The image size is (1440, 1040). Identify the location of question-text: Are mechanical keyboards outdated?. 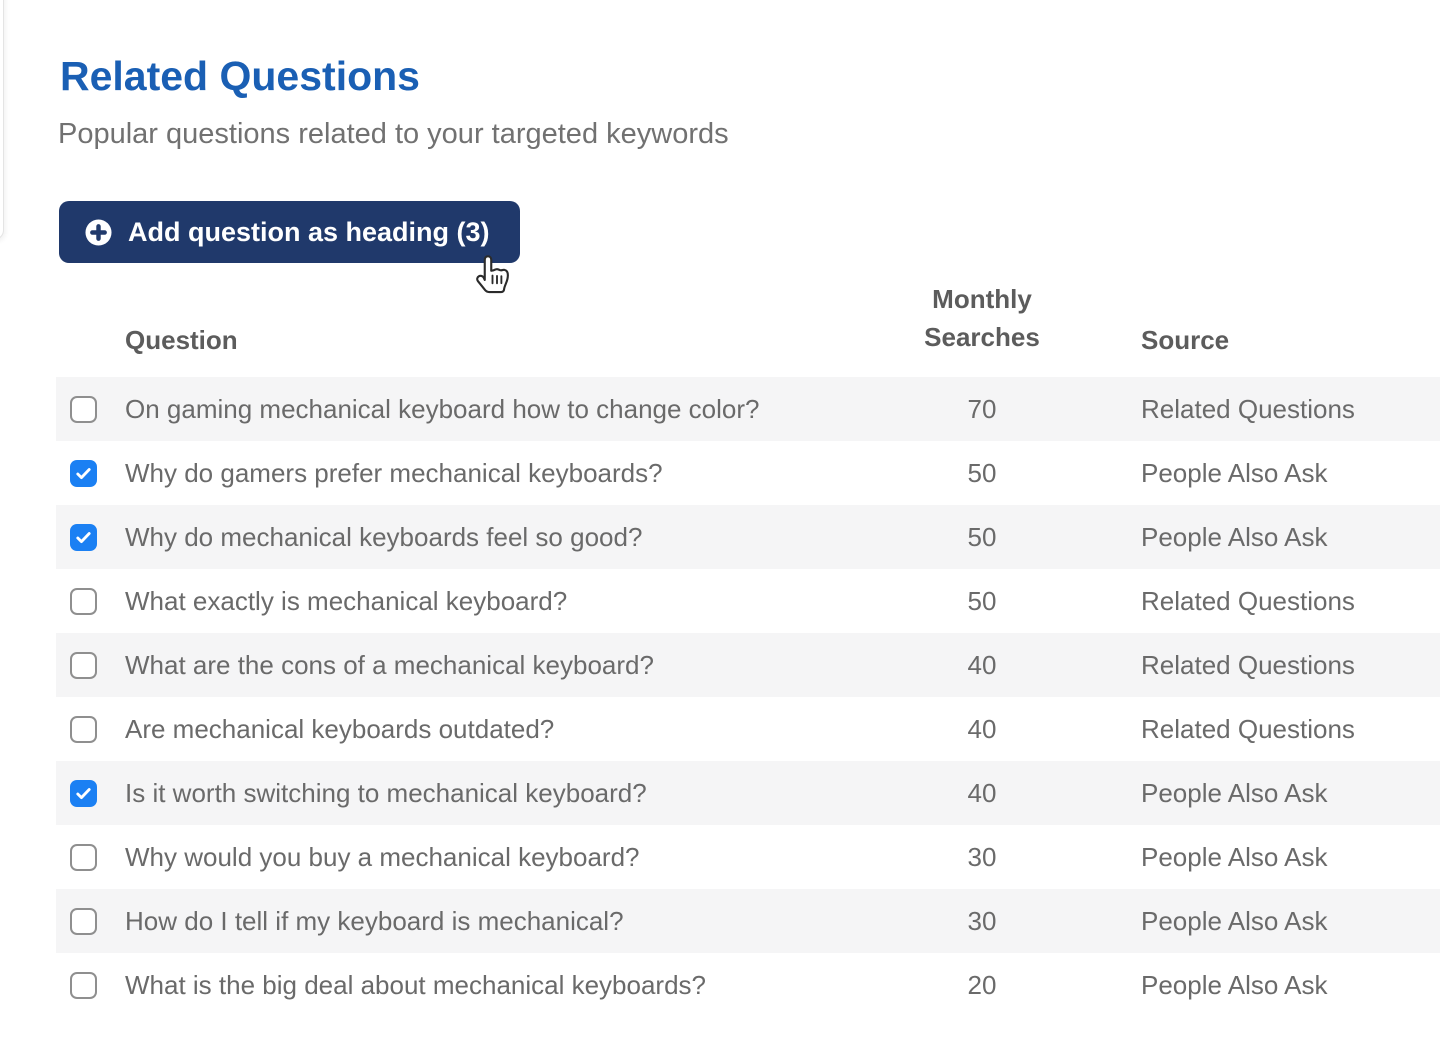
(340, 728).